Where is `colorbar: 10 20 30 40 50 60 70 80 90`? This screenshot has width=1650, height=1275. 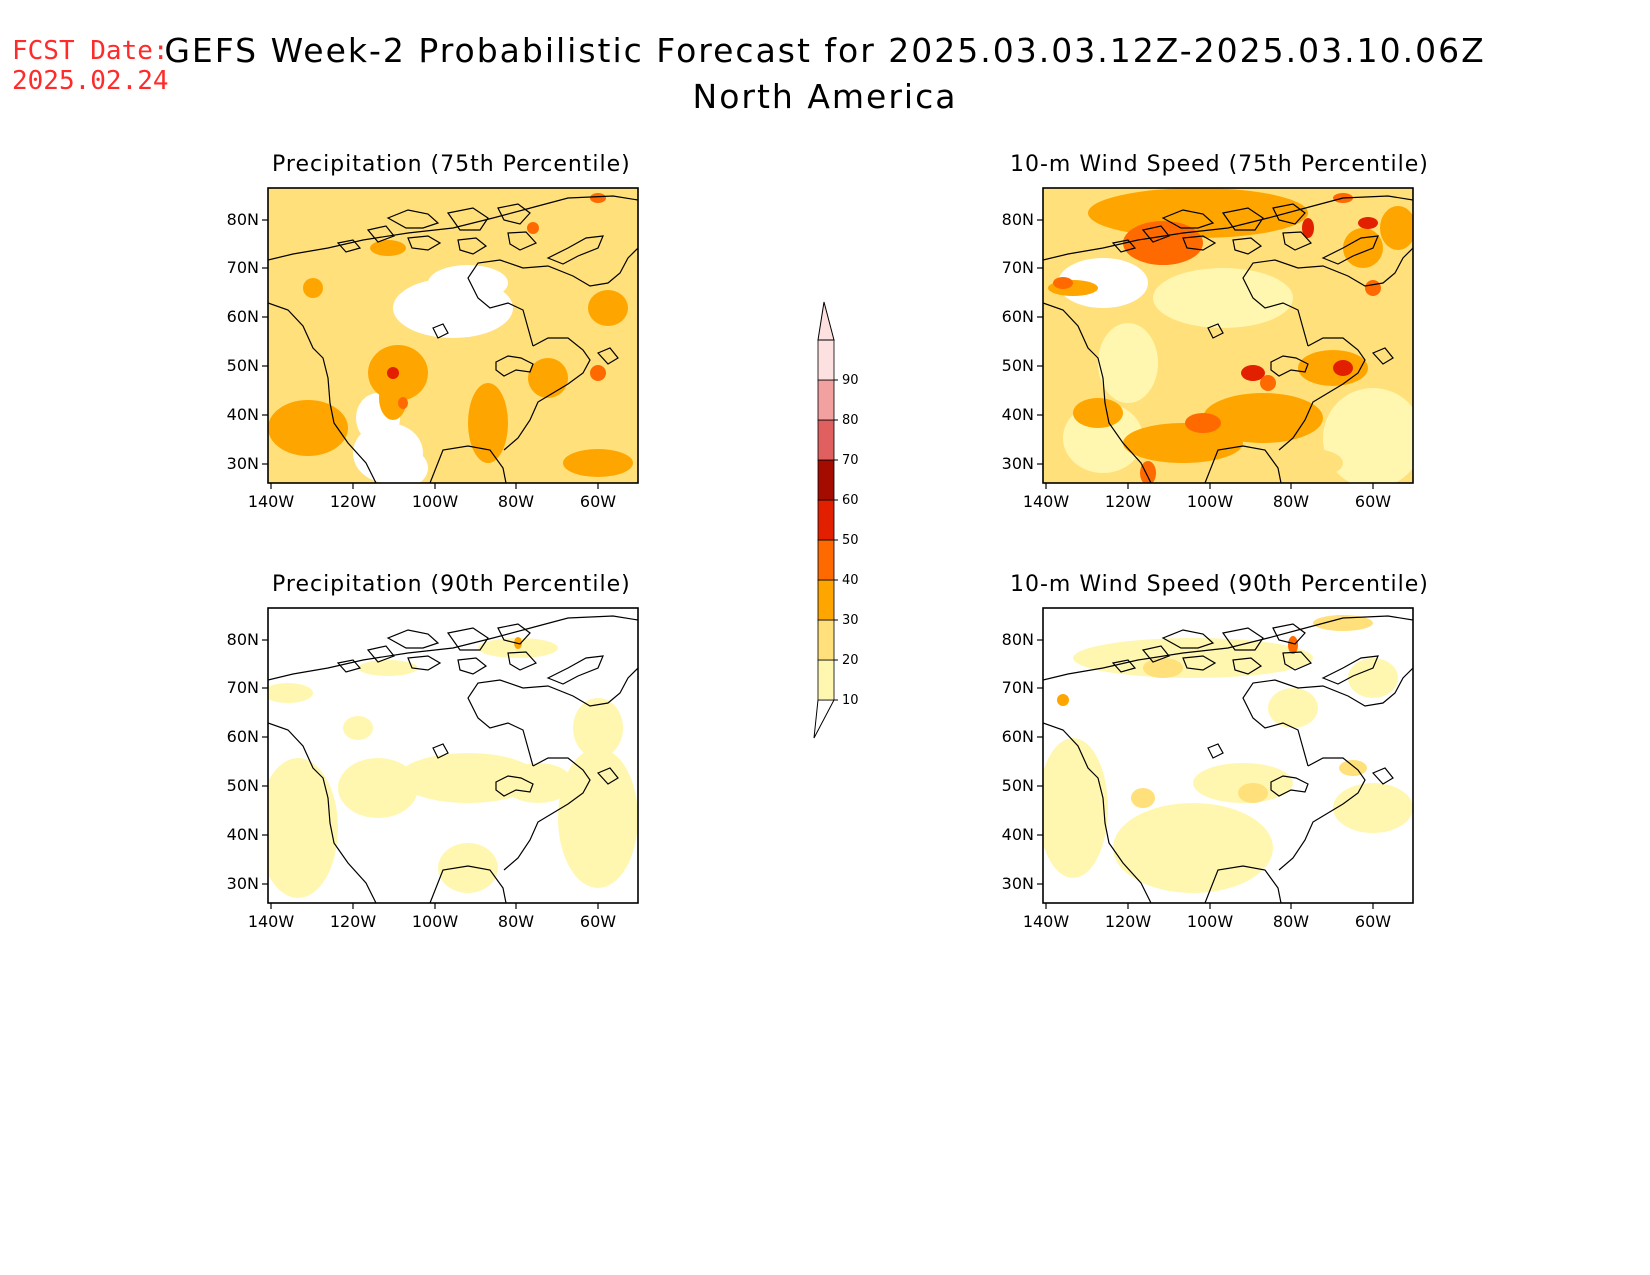 colorbar: 10 20 30 40 50 60 70 80 90 is located at coordinates (836, 520).